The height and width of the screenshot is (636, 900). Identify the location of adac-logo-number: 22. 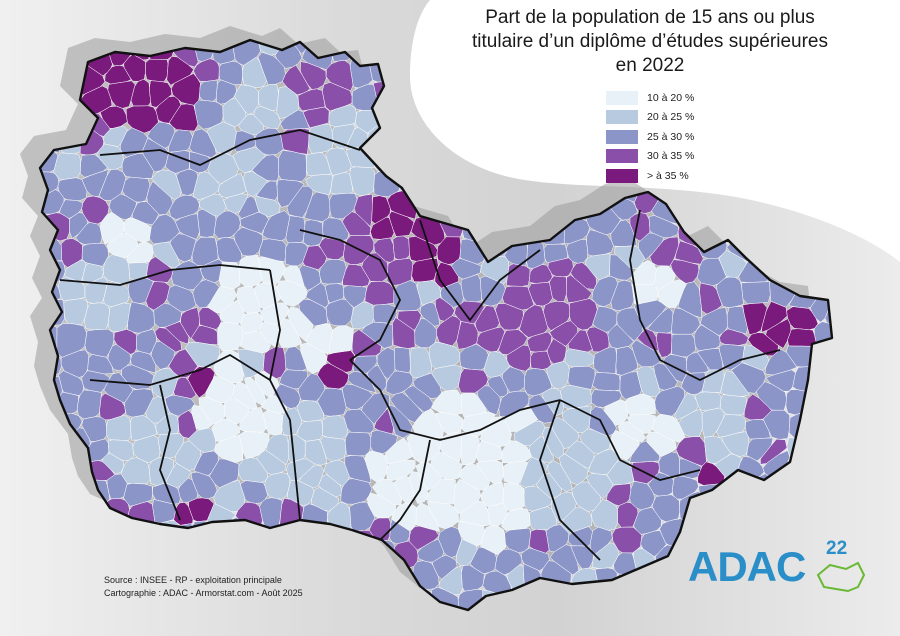
(837, 548).